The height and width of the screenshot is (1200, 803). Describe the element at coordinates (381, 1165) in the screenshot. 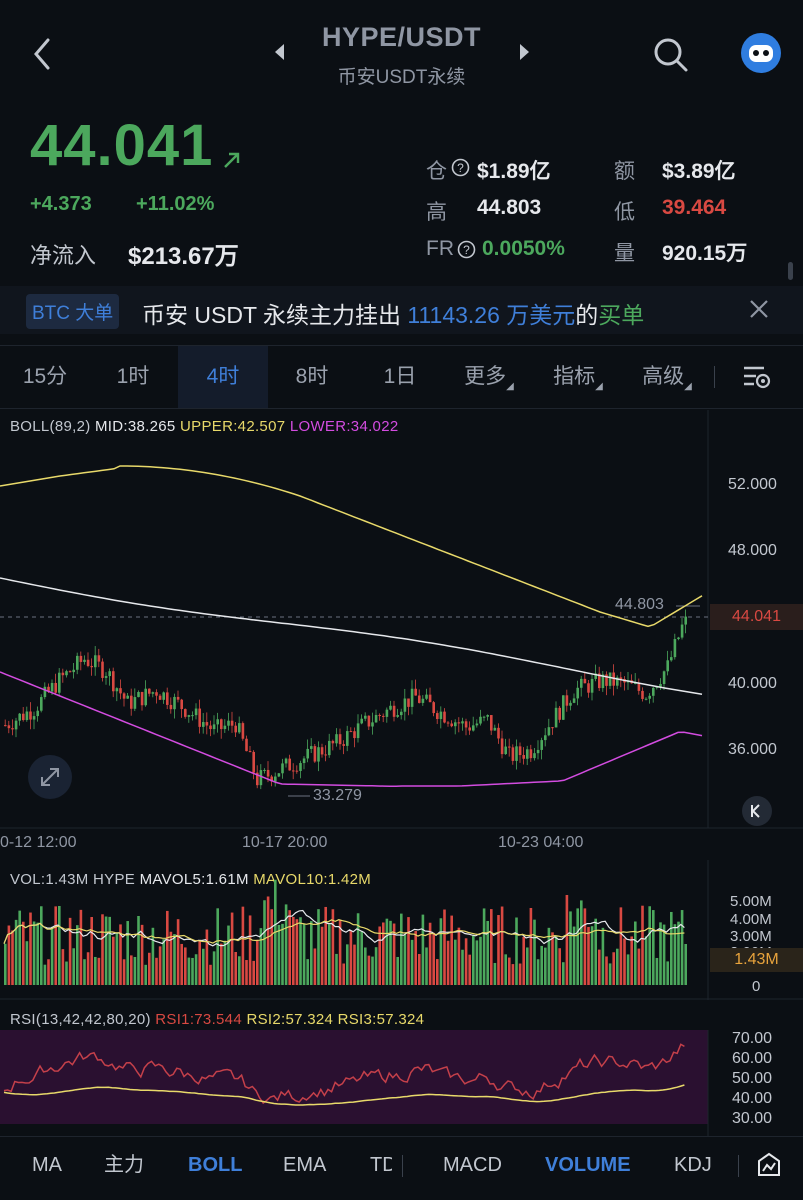

I see `indicator-td: TD` at that location.